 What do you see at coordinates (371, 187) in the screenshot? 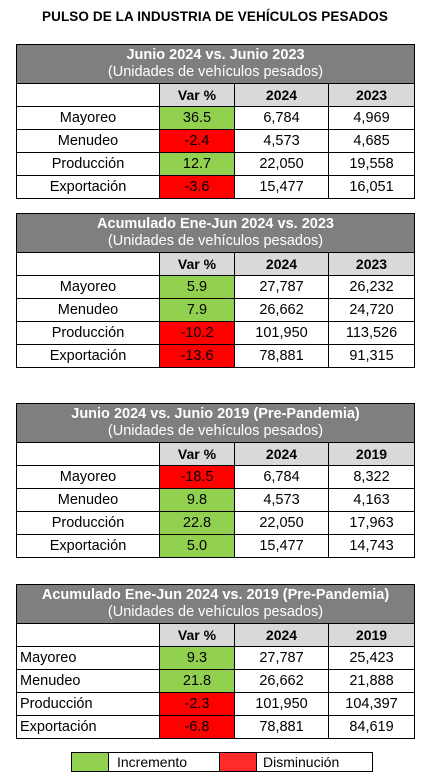
I see `value-cell-b: 16,051` at bounding box center [371, 187].